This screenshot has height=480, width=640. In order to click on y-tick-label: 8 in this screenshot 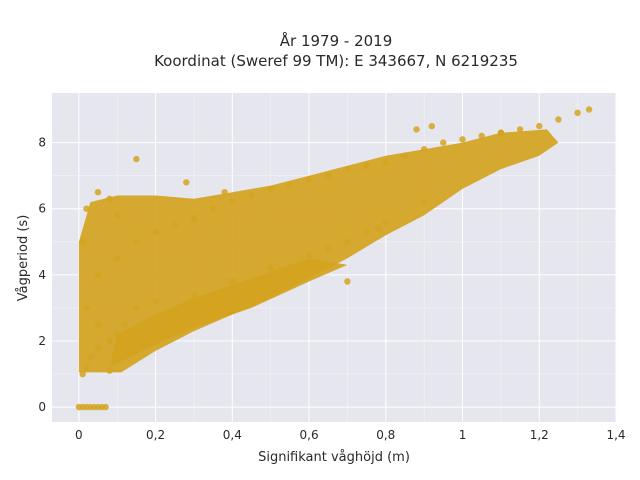, I will do `click(42, 143)`.